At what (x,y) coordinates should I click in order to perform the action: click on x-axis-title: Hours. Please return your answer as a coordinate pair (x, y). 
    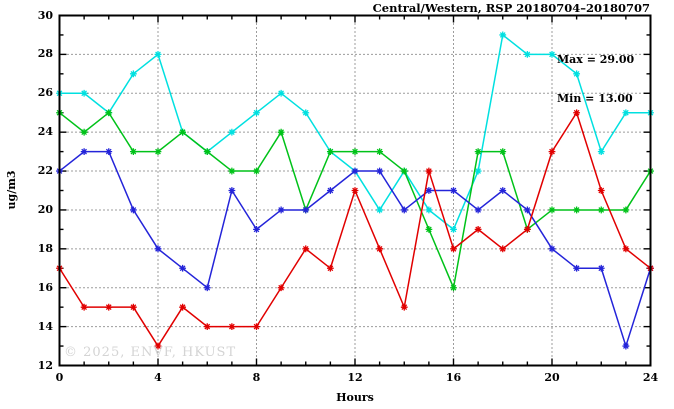
    Looking at the image, I should click on (355, 397).